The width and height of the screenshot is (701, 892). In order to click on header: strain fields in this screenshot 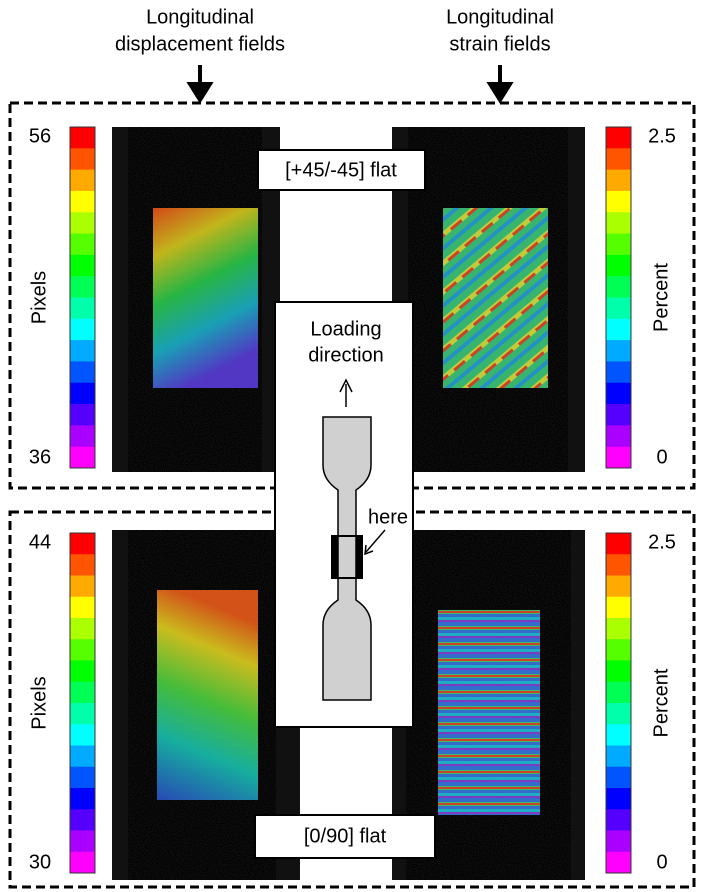, I will do `click(499, 44)`.